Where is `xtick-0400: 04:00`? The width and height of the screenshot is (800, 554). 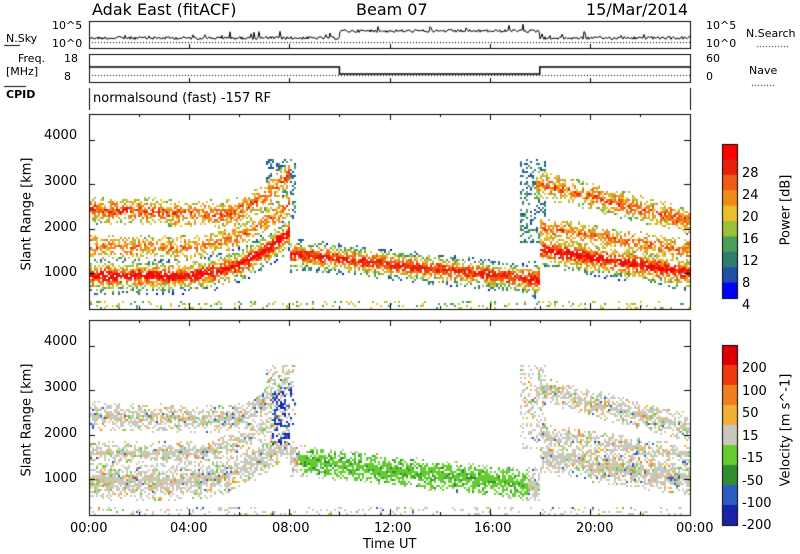
xtick-0400: 04:00 is located at coordinates (189, 528).